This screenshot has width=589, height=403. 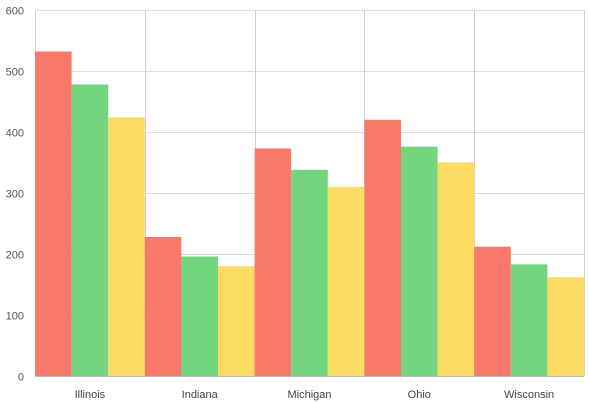 I want to click on y-tick-label: 100, so click(x=15, y=317).